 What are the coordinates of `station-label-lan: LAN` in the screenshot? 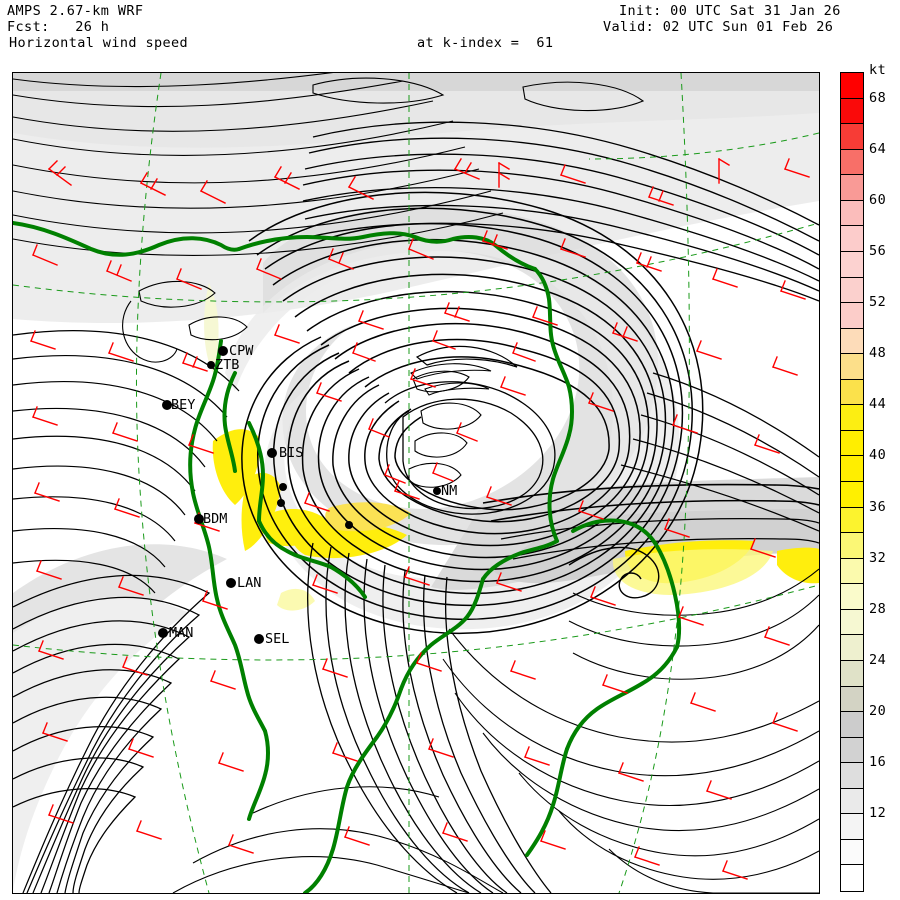 It's located at (249, 583).